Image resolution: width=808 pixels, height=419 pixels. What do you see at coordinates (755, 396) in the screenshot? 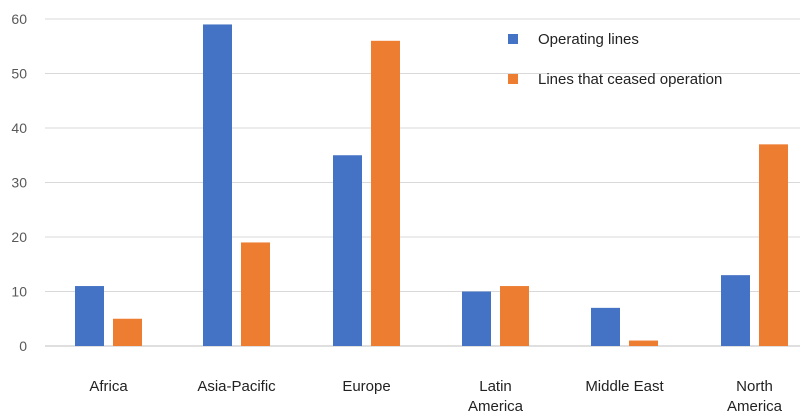
I see `x-tick-label: North America` at bounding box center [755, 396].